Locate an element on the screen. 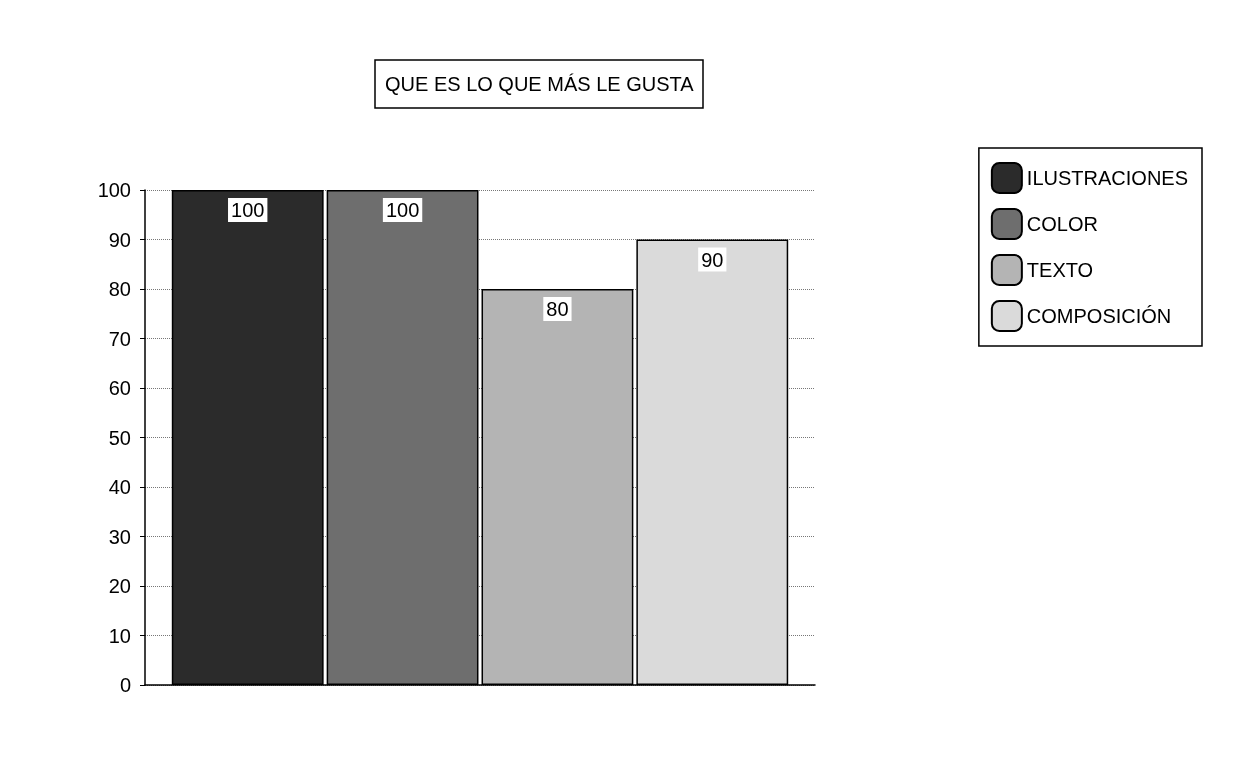  y-tick-label: 0 is located at coordinates (125, 685).